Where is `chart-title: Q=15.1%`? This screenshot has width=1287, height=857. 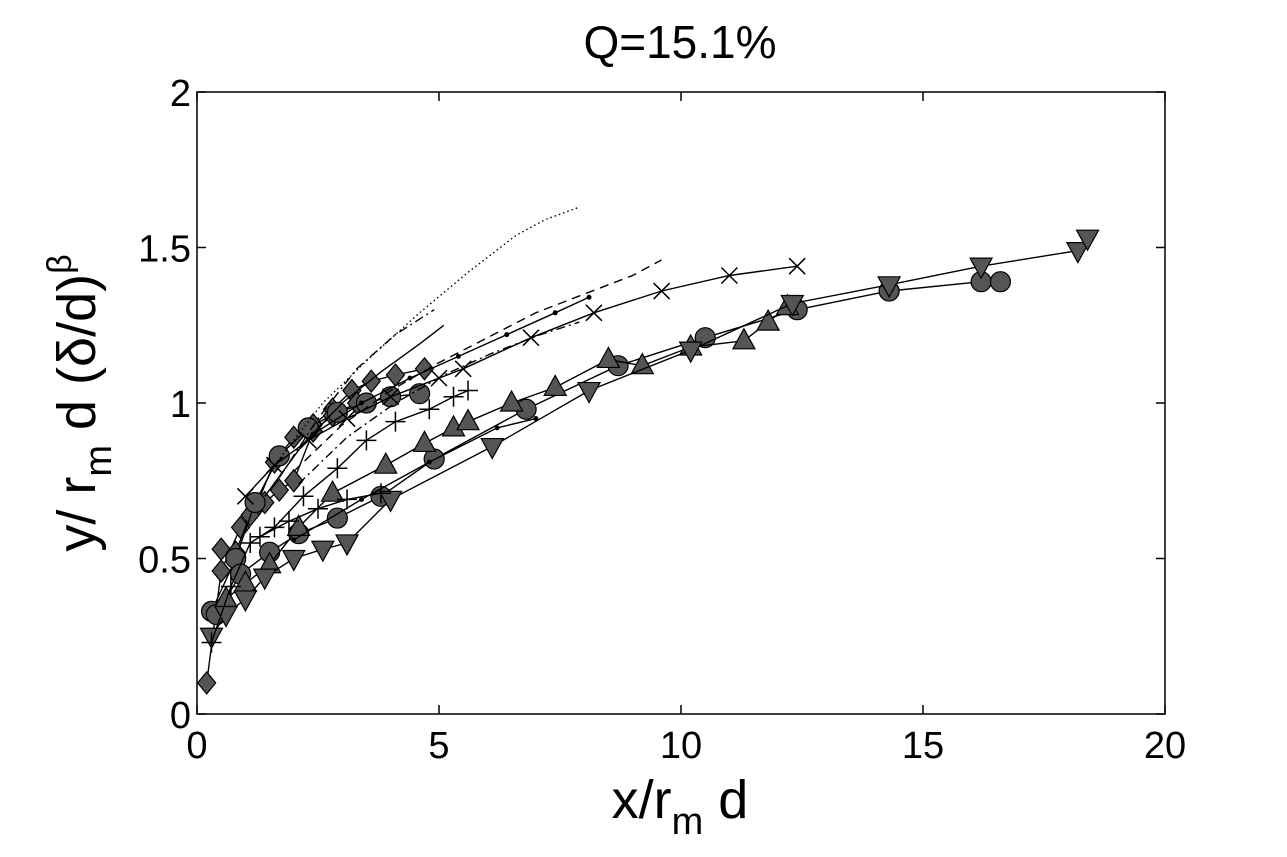 chart-title: Q=15.1% is located at coordinates (679, 42).